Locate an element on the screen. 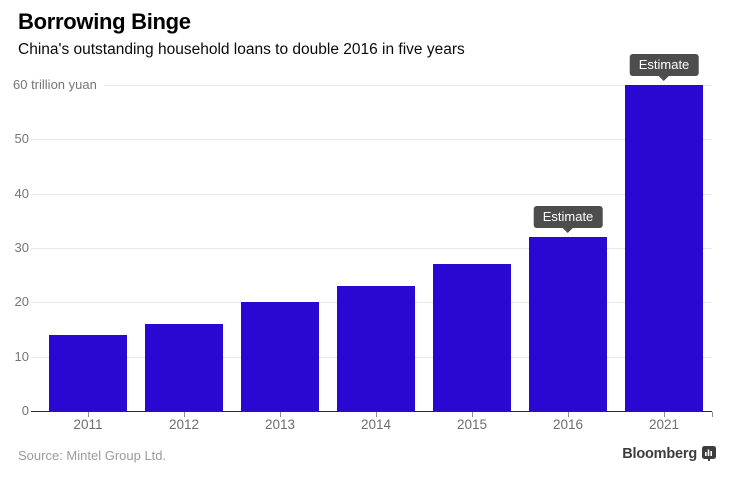 The height and width of the screenshot is (484, 740). x-tick-2014 is located at coordinates (376, 414).